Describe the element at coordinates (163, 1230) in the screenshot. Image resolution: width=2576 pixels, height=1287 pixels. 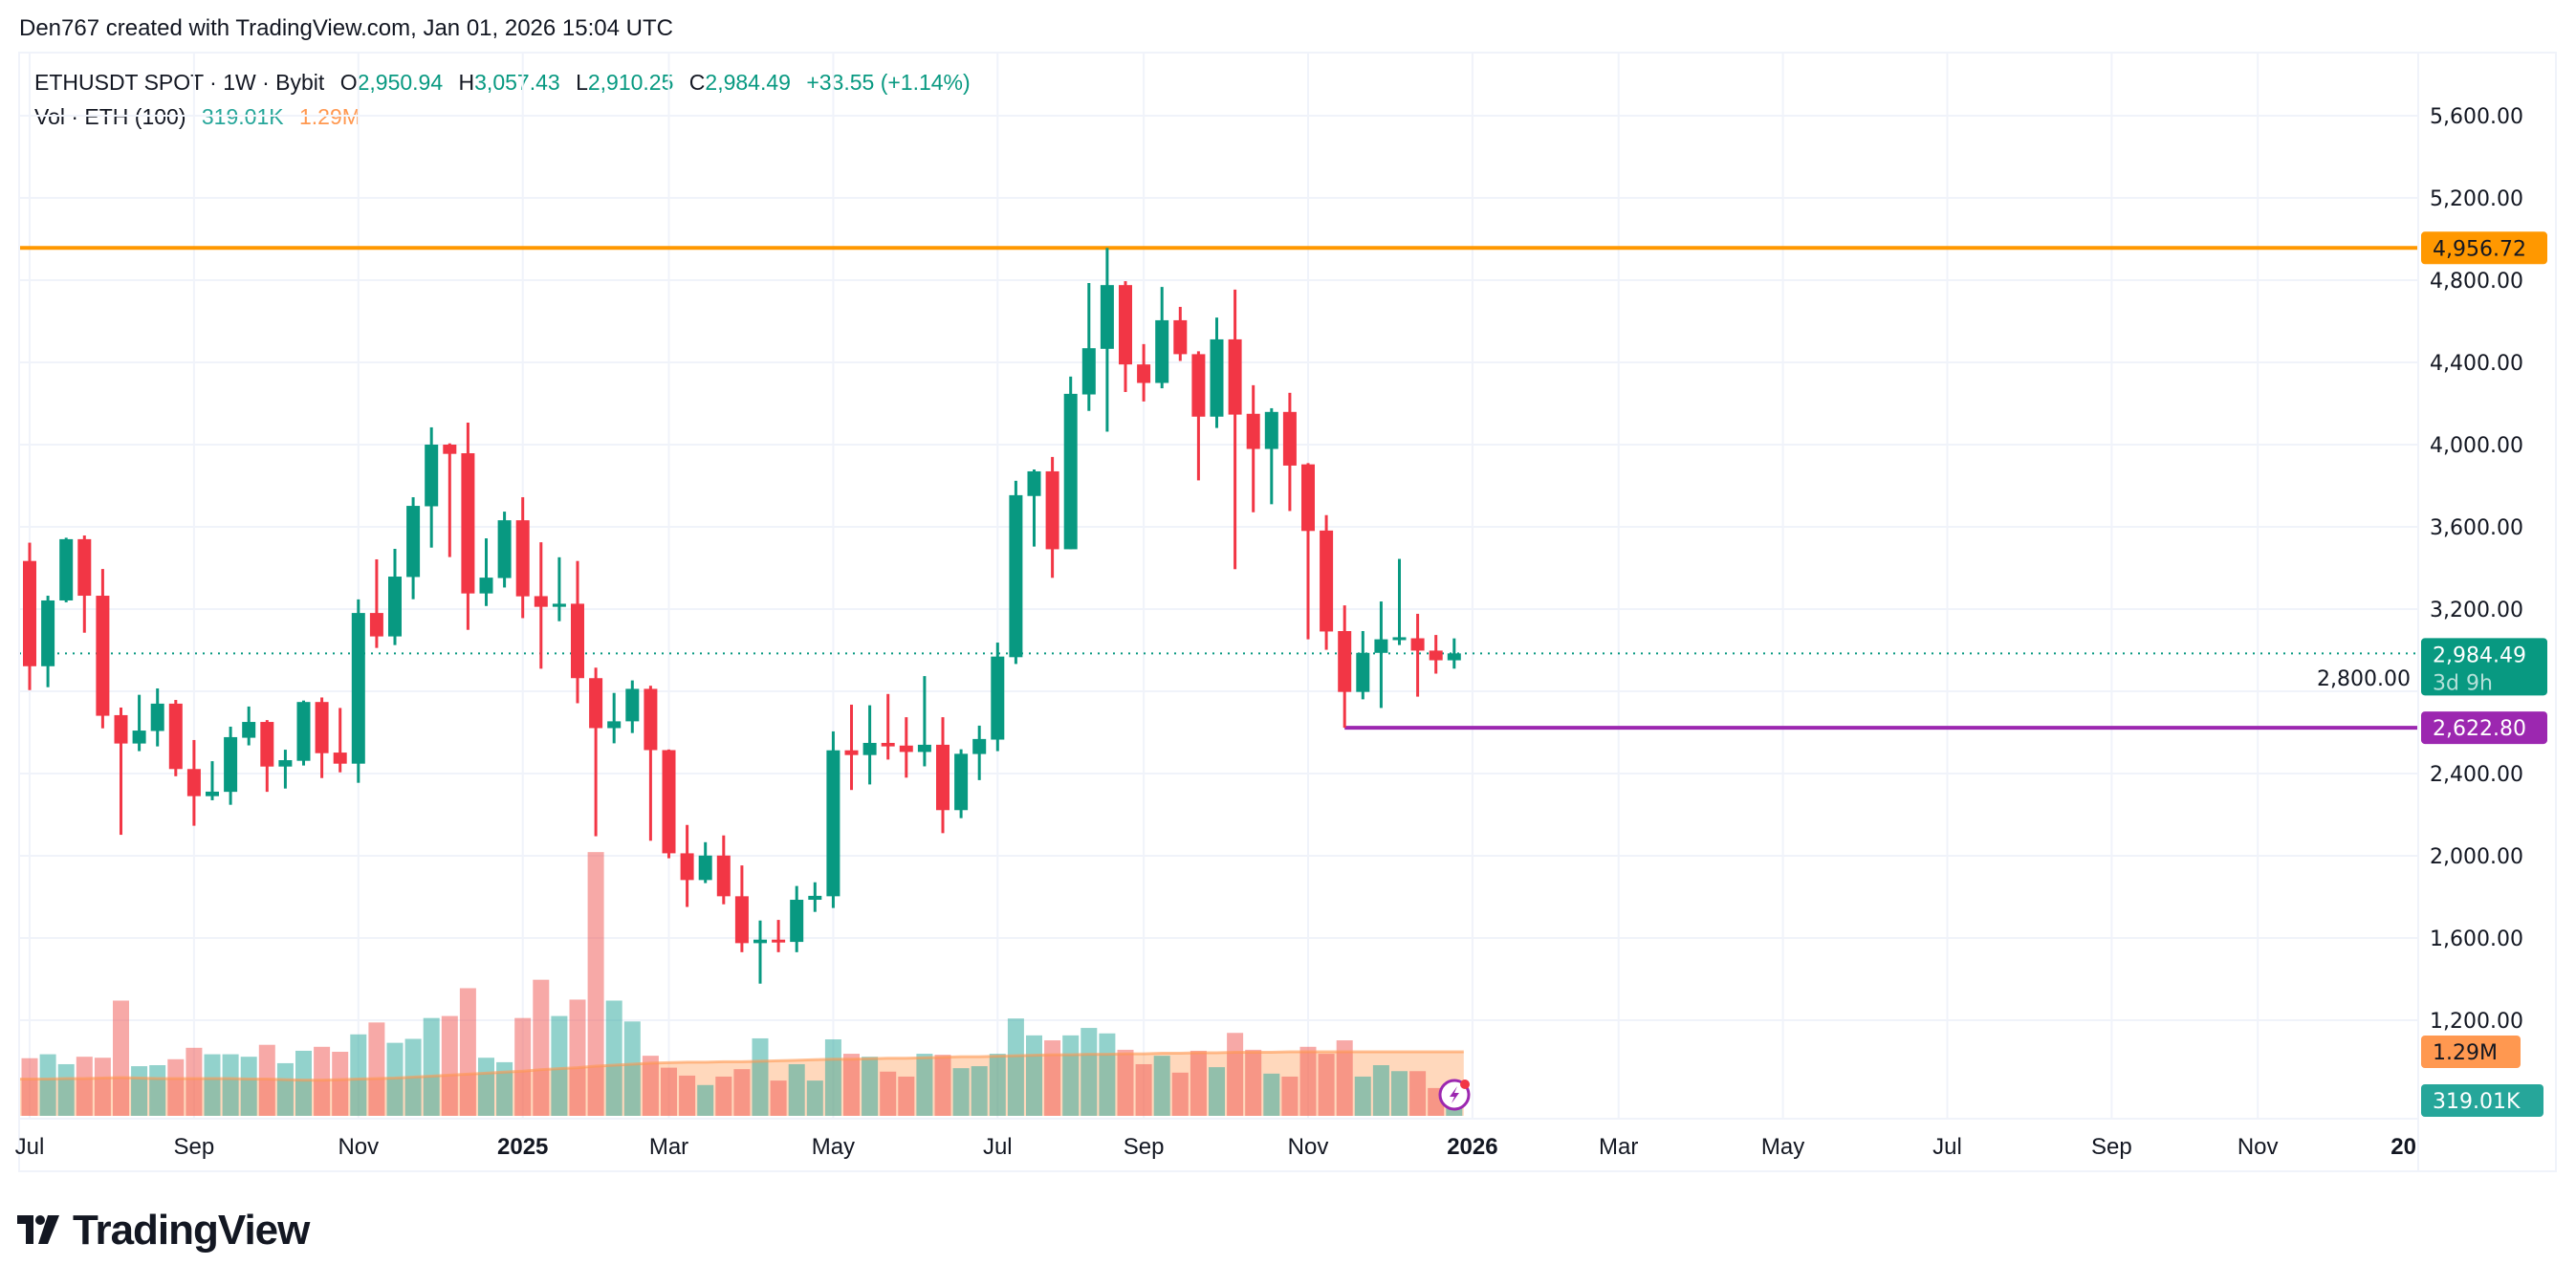
I see `tradingview-logo: TradingView` at that location.